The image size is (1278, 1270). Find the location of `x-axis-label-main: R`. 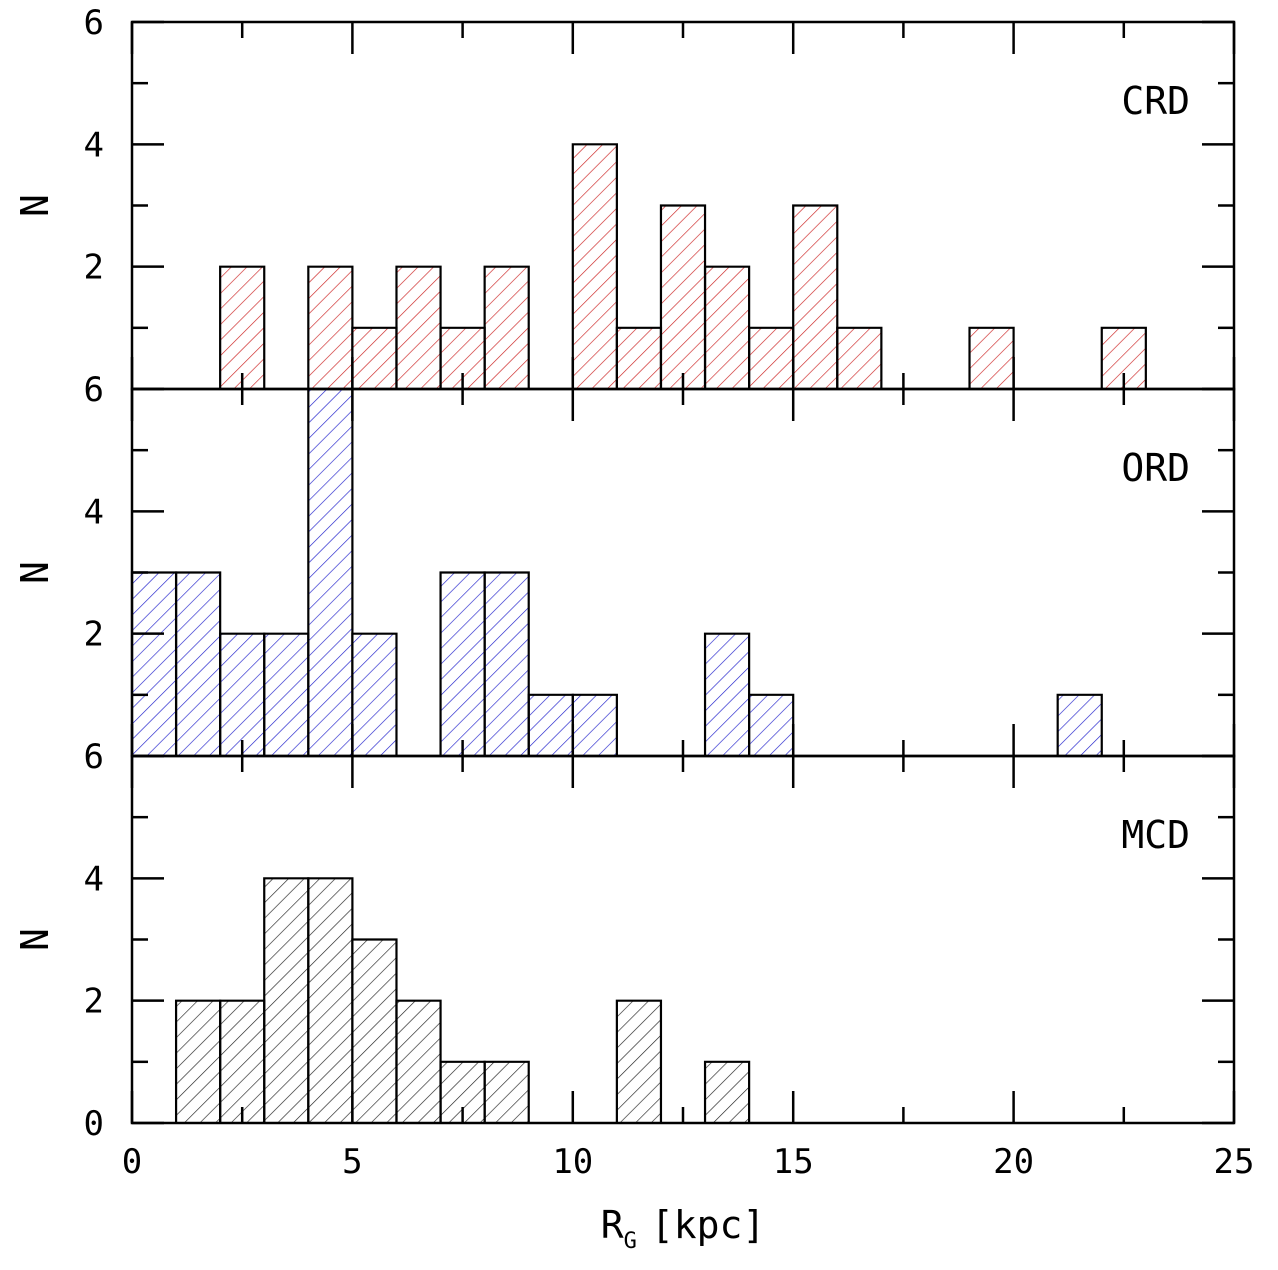

x-axis-label-main: R is located at coordinates (612, 1225).